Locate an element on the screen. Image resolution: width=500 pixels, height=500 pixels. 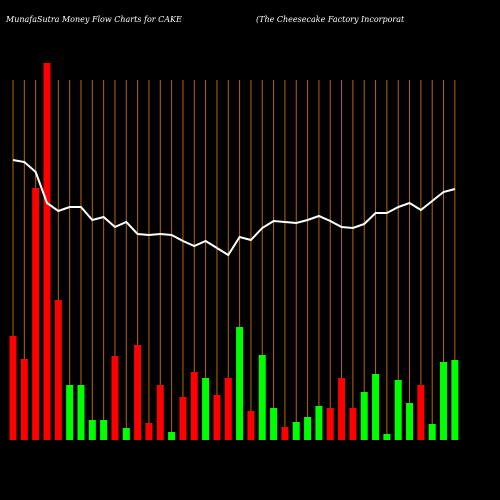
chart-title: MunafaSutra Money Flow Charts for CAKE is located at coordinates (93, 19).